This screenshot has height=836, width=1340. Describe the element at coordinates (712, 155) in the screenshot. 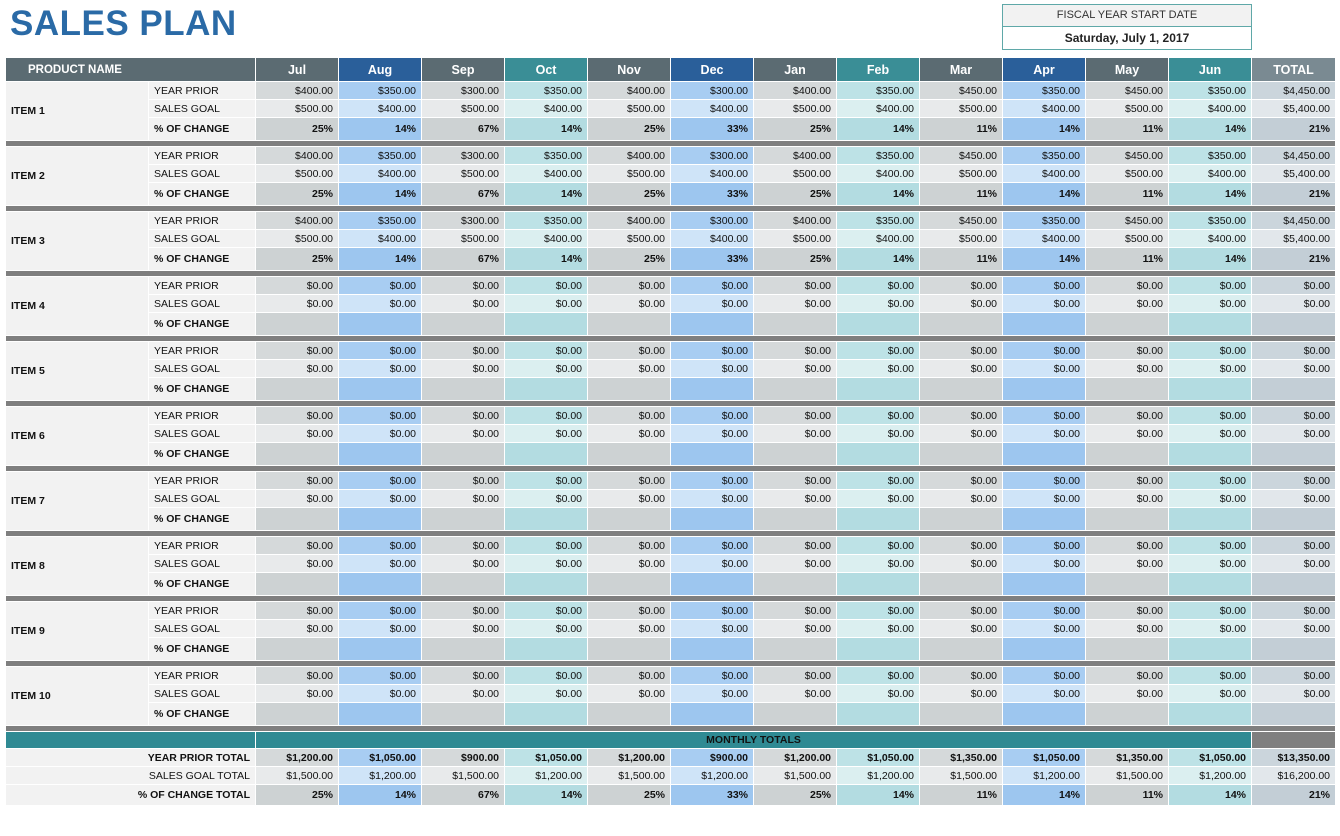

I see `value-cell: $300.00` at that location.